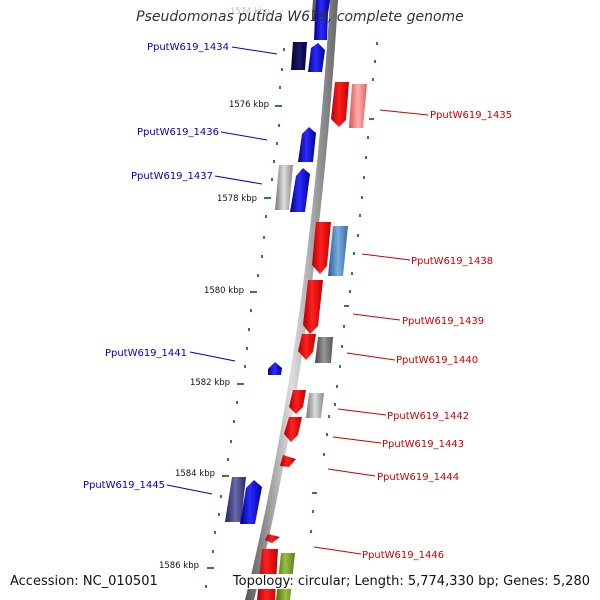  What do you see at coordinates (471, 115) in the screenshot?
I see `gene-label: PputW619_1435` at bounding box center [471, 115].